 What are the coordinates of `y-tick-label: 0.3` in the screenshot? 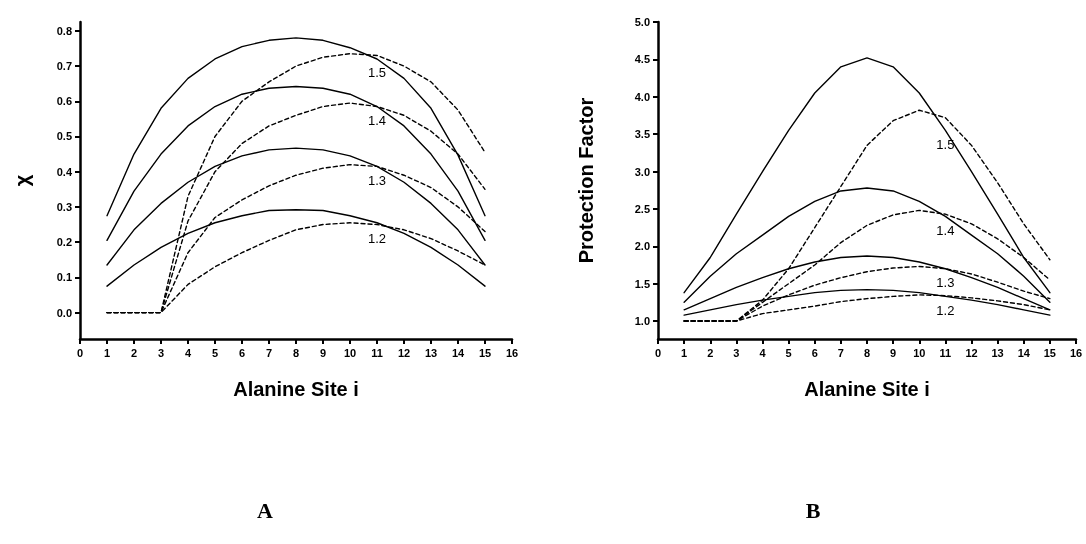 It's located at (64, 206).